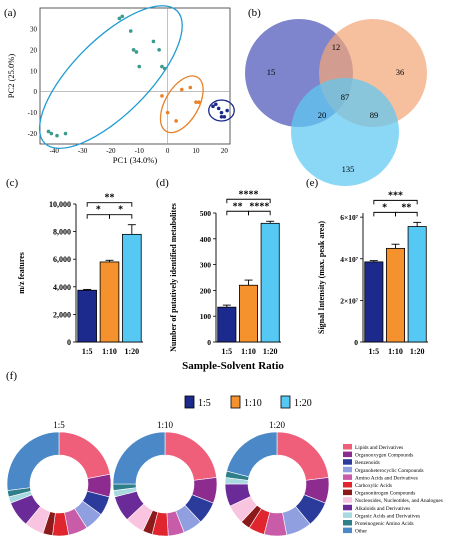 The height and width of the screenshot is (550, 467). What do you see at coordinates (62, 314) in the screenshot?
I see `y-tick-label: 2,000` at bounding box center [62, 314].